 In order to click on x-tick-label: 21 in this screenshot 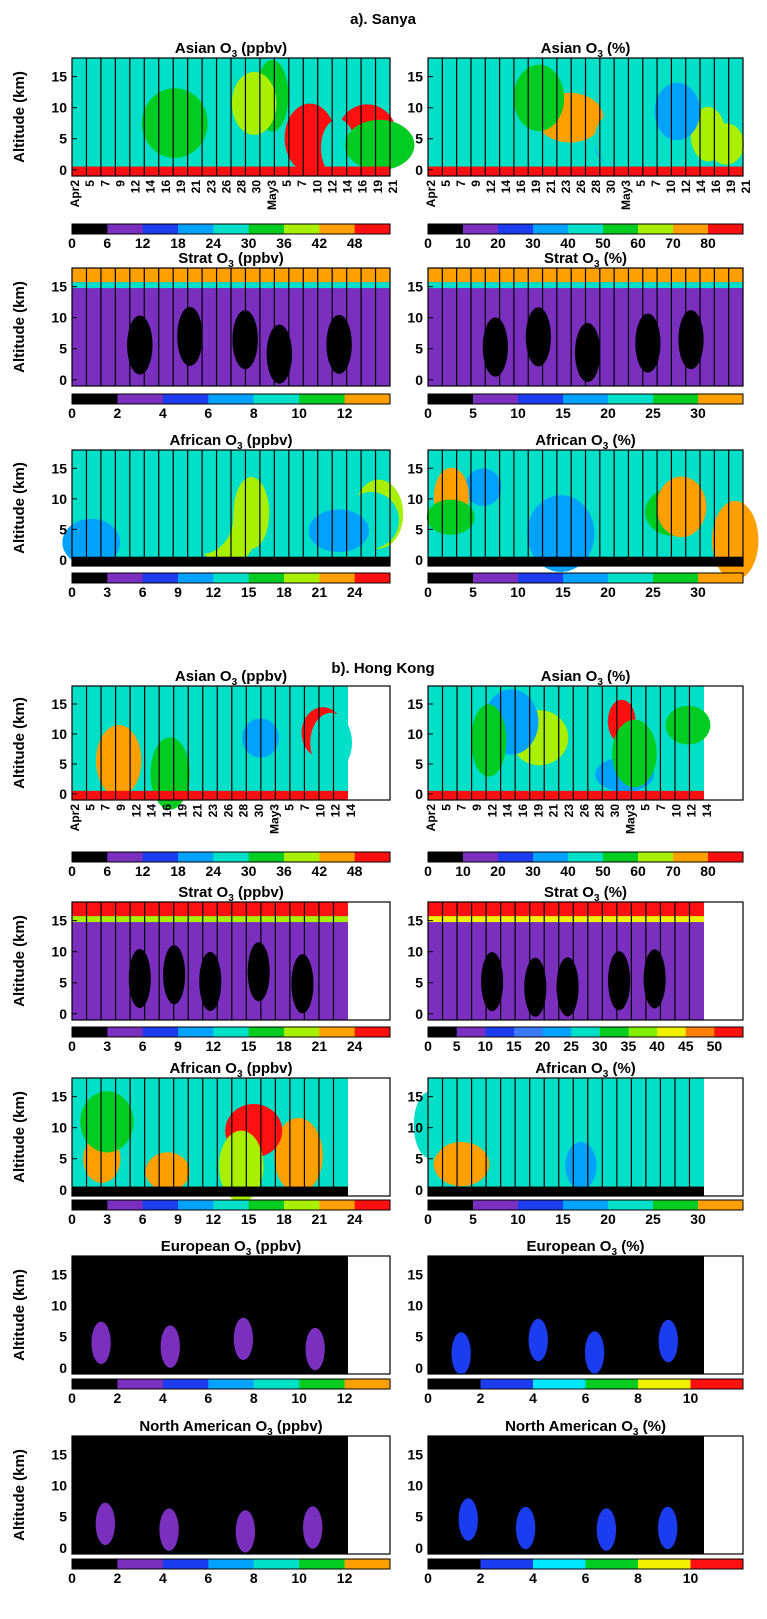, I will do `click(198, 811)`.